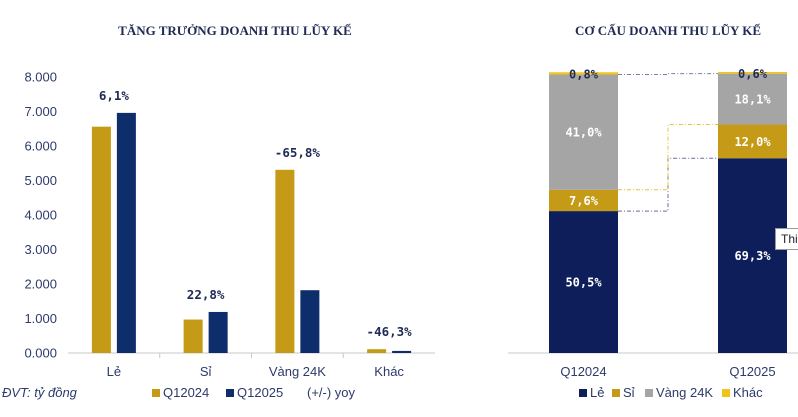  I want to click on segment-label: 18,1%, so click(752, 100).